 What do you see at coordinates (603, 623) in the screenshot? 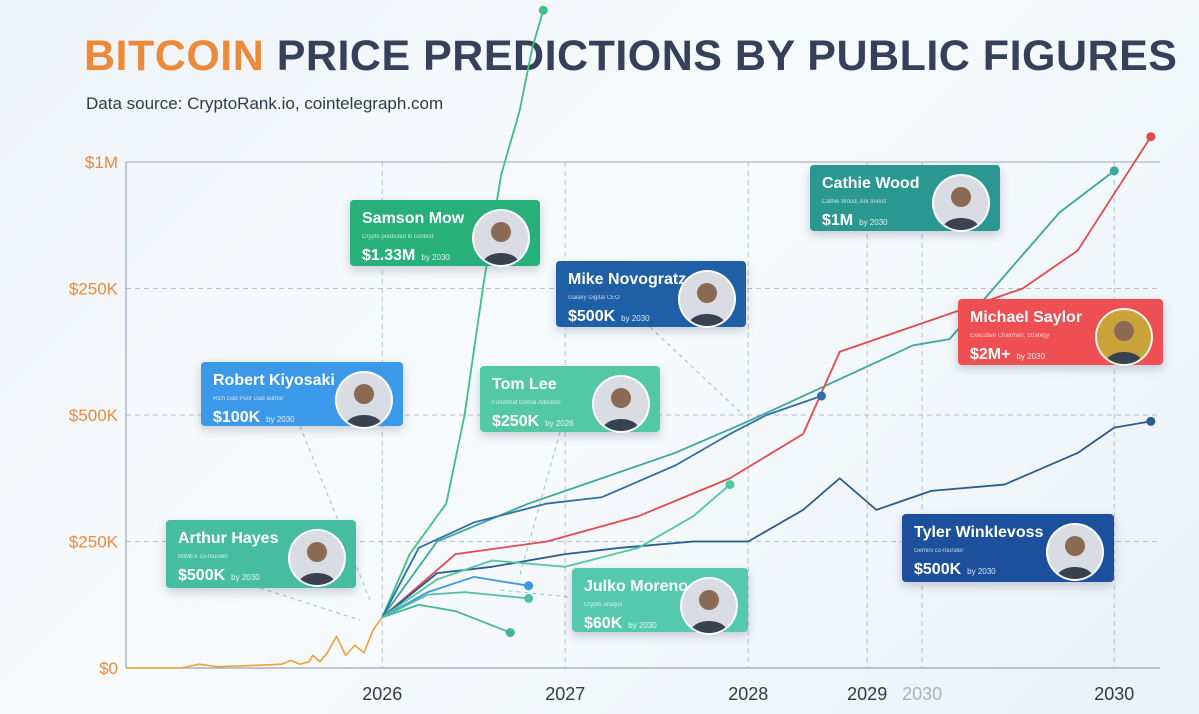
I see `prediction-value: $60K` at bounding box center [603, 623].